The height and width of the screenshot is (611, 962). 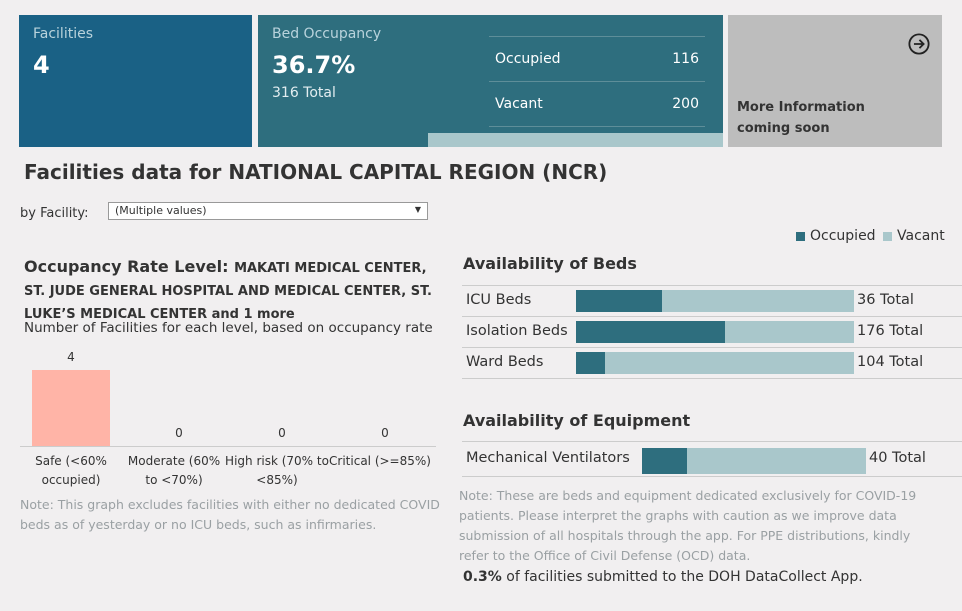 I want to click on availability-row-label: Ward Beds, so click(x=505, y=361).